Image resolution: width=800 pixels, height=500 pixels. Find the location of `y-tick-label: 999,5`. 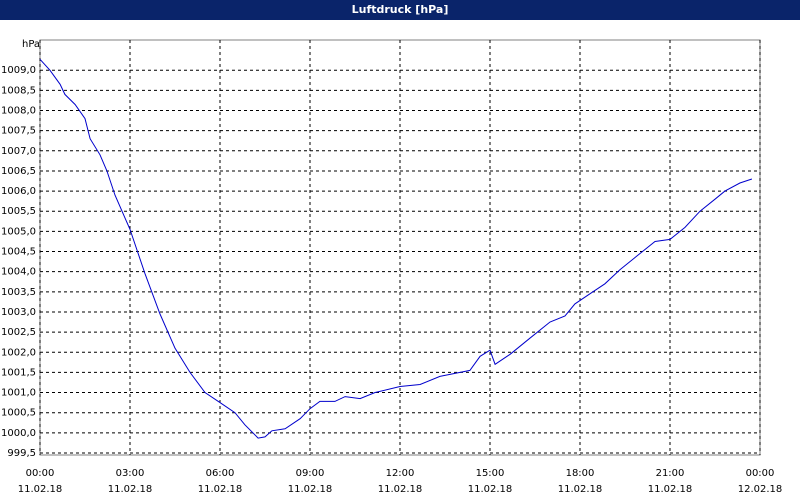

y-tick-label: 999,5 is located at coordinates (21, 453).